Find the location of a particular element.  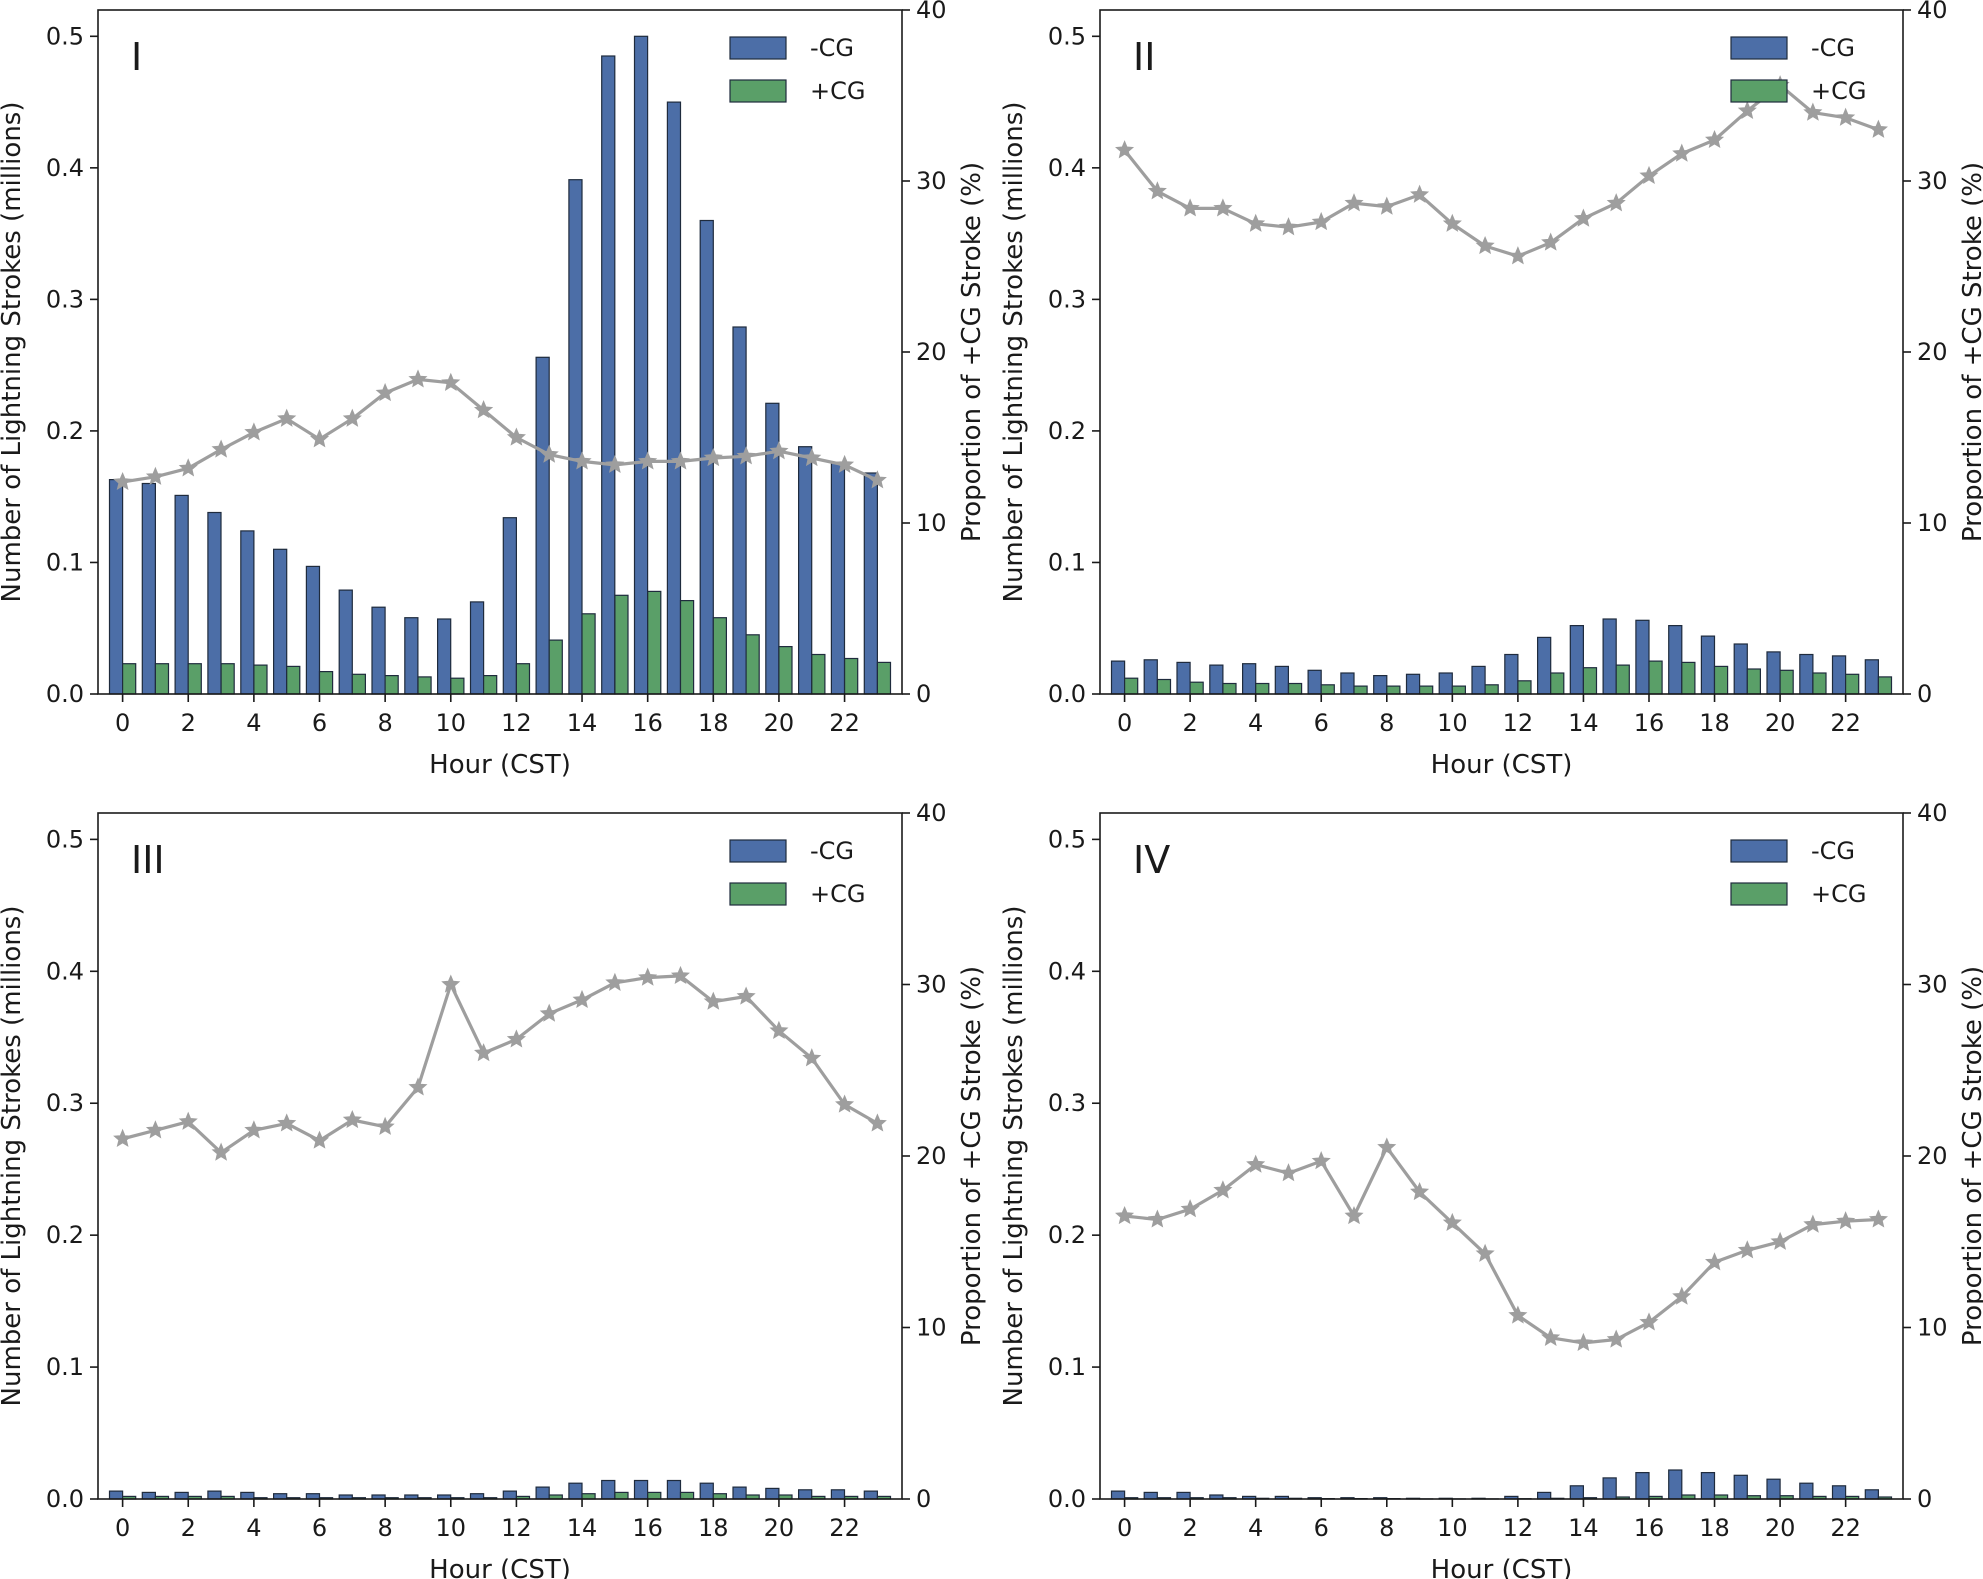

x-tick-label: 20 is located at coordinates (1780, 1528).